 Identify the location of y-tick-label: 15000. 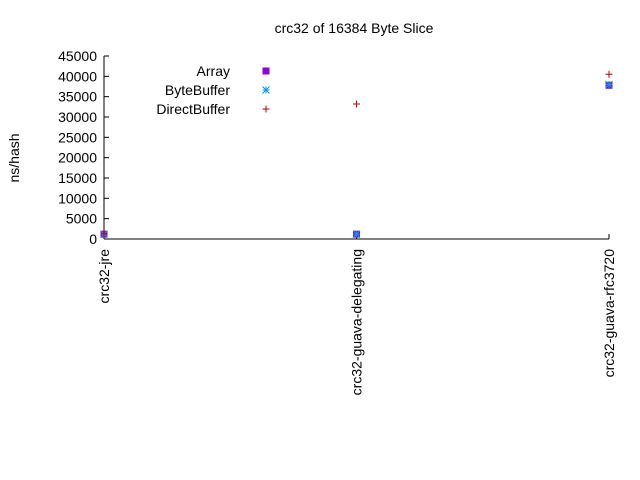
(77, 178).